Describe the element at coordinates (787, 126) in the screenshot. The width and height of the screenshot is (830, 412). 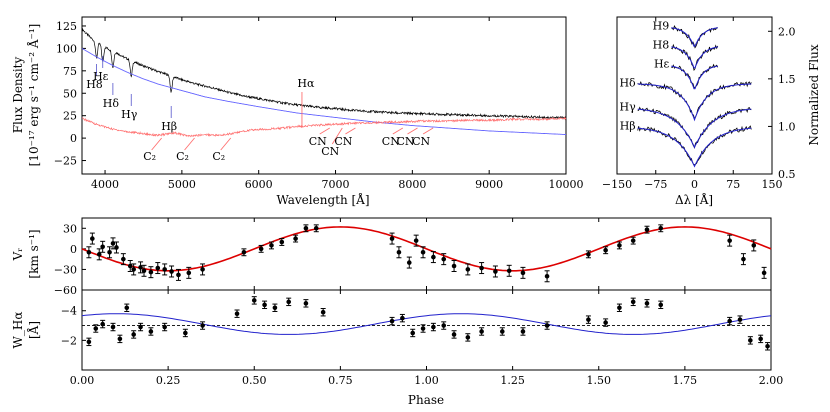
I see `y-tick-label: 1.0` at that location.